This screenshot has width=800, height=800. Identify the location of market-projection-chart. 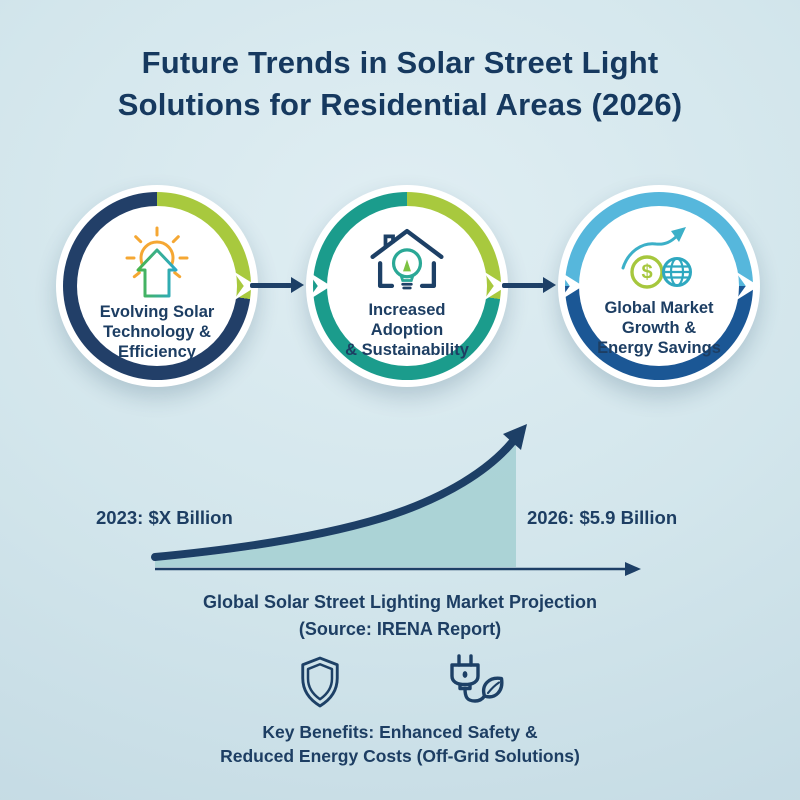
(396, 500).